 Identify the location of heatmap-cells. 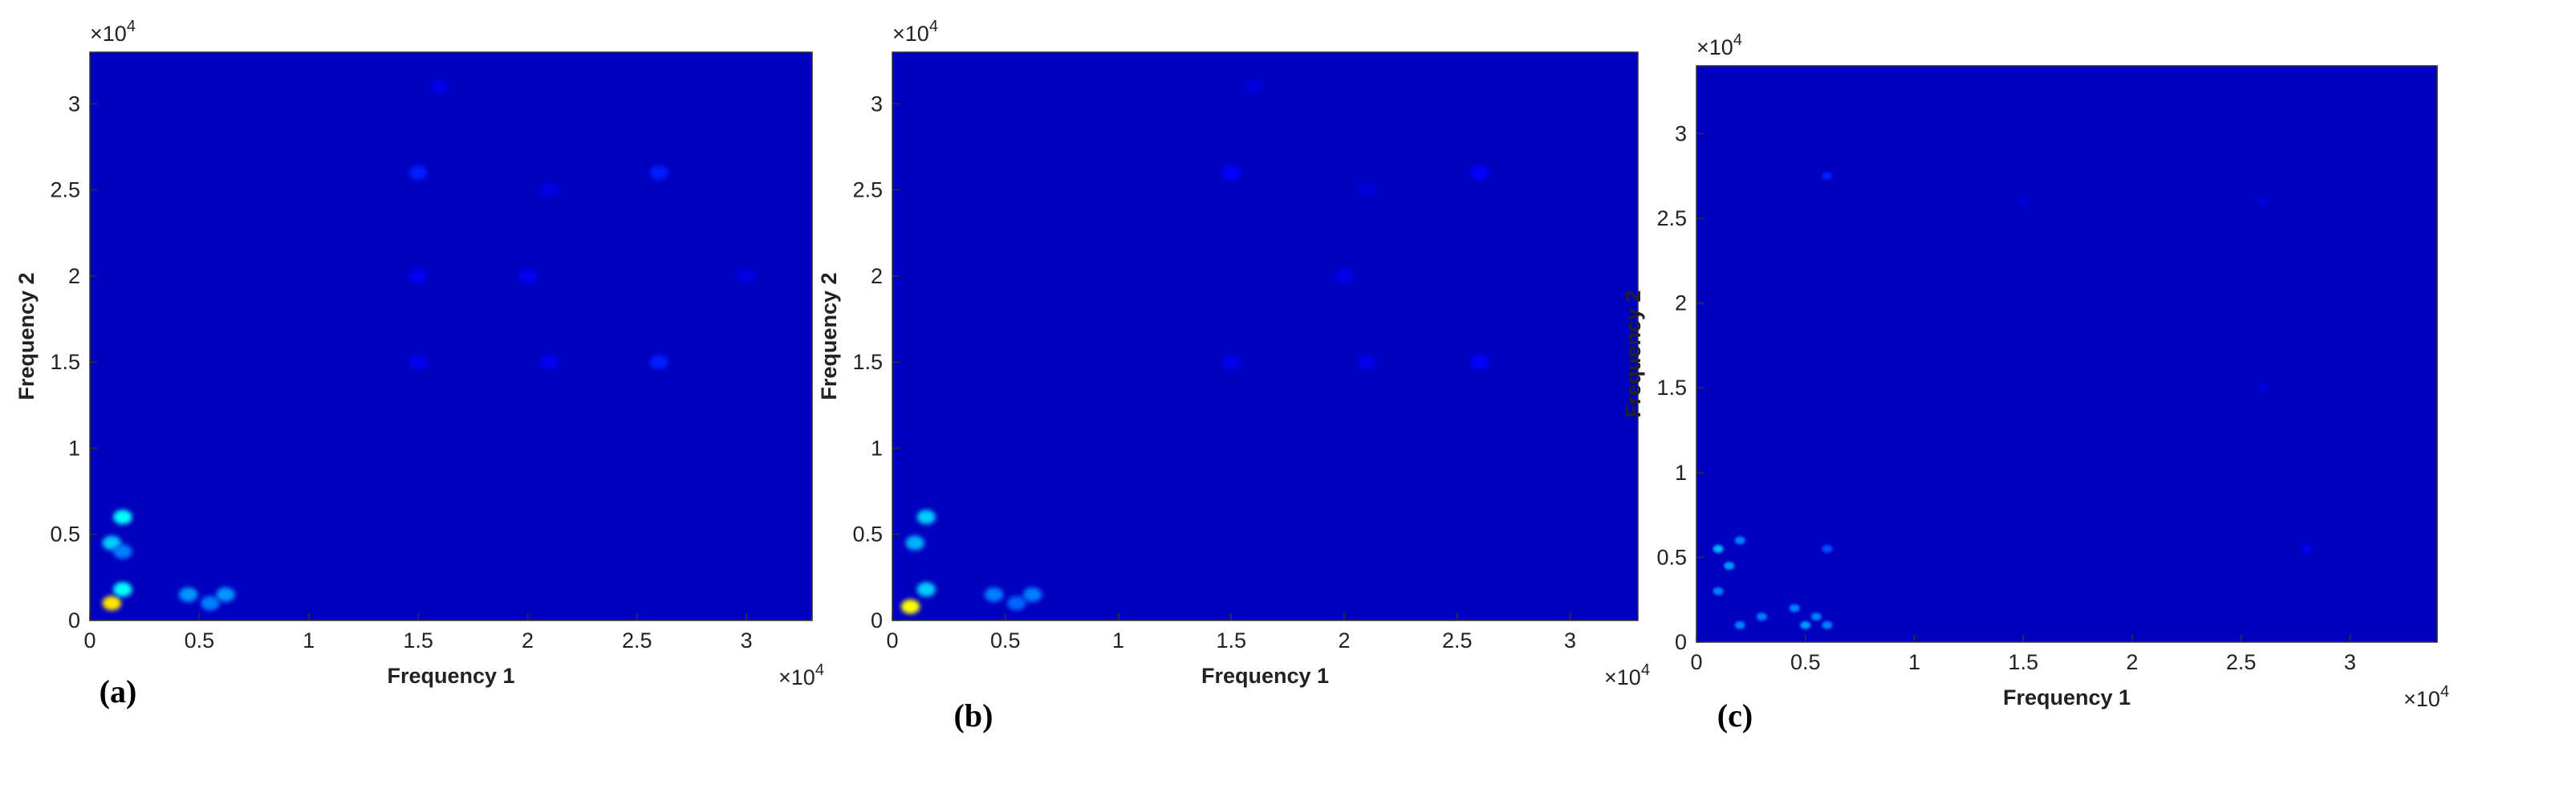
(2012, 401).